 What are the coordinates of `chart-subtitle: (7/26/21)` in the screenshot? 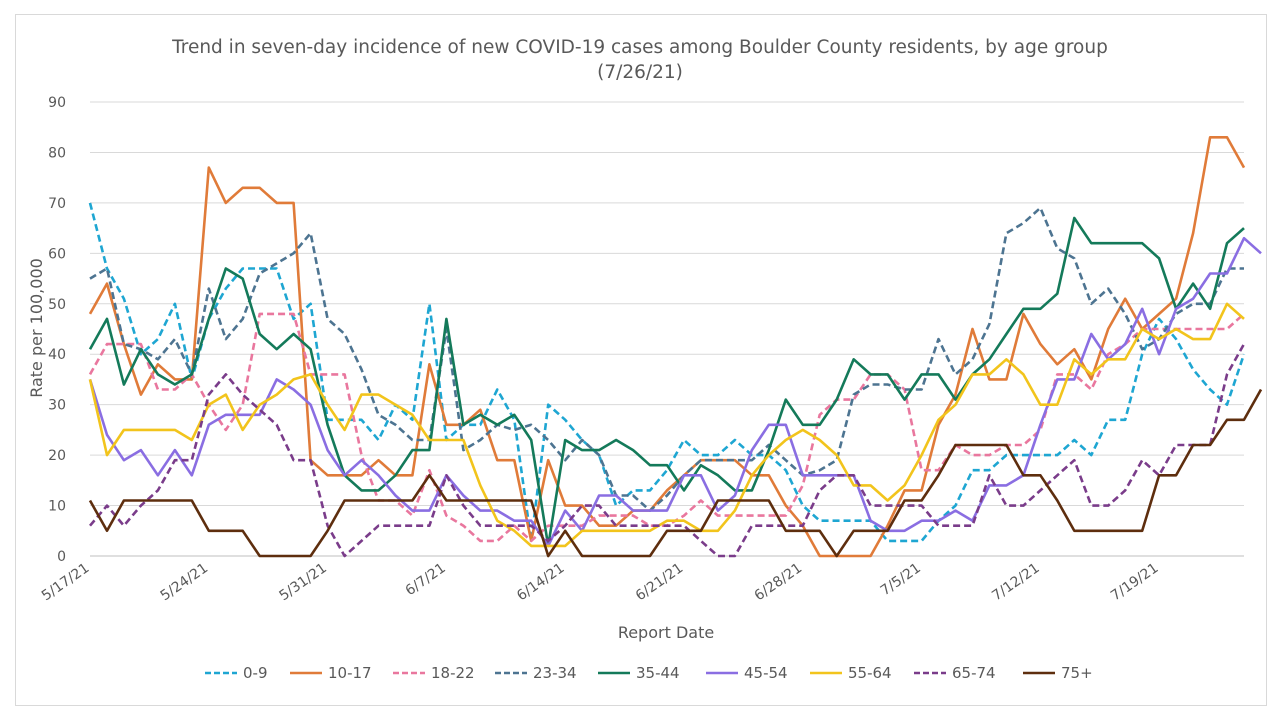 It's located at (640, 72).